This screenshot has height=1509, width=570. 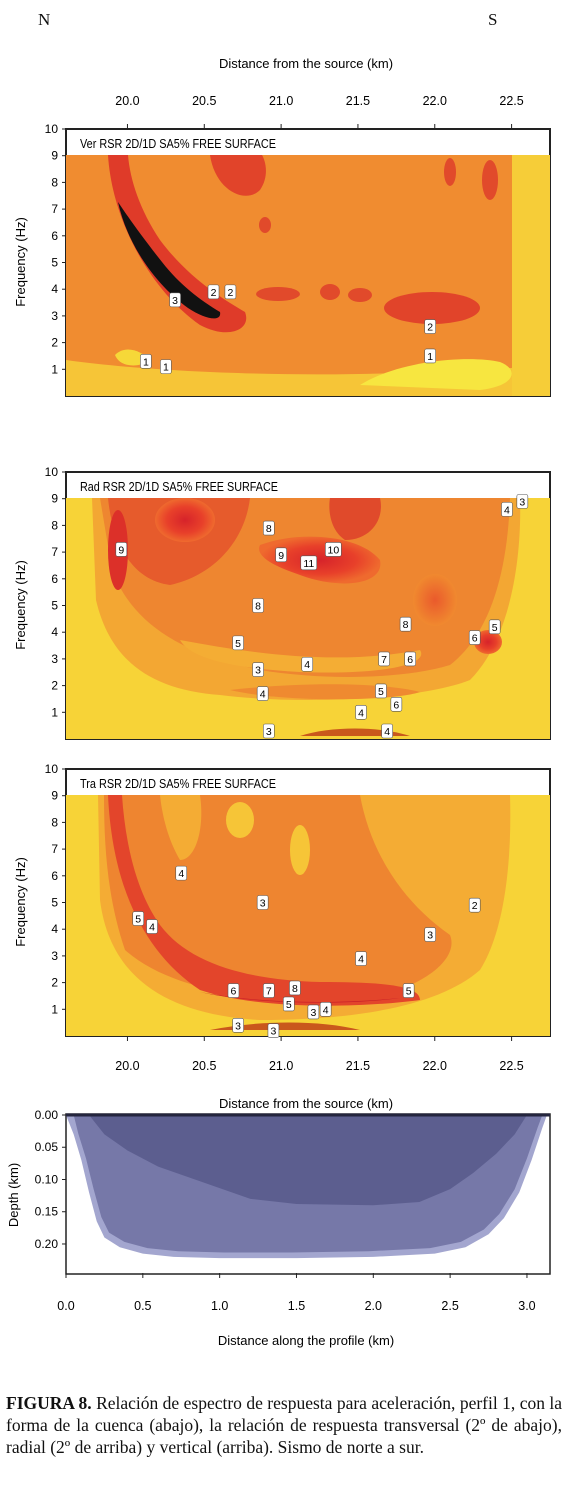 I want to click on ver-red-blob-c, so click(x=360, y=295).